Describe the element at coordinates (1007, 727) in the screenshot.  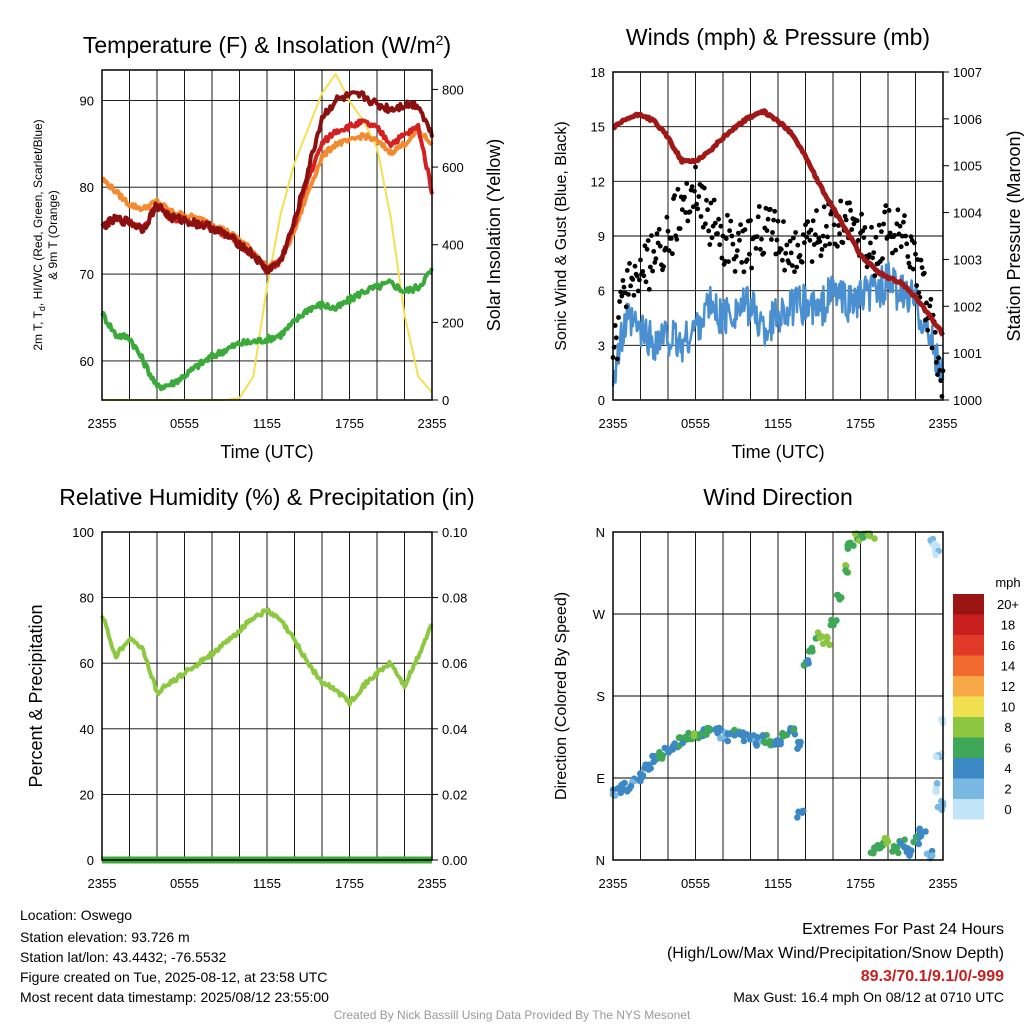
I see `legend-label: 8` at that location.